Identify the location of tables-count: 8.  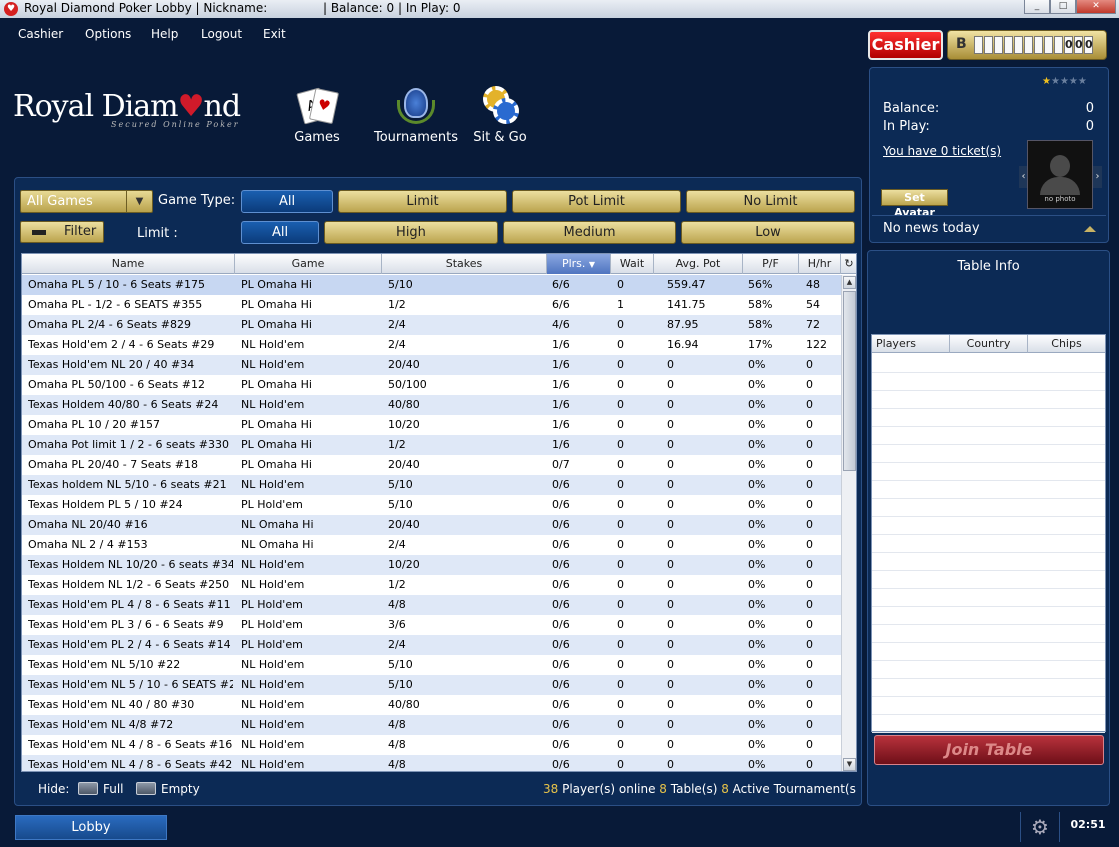
(663, 789).